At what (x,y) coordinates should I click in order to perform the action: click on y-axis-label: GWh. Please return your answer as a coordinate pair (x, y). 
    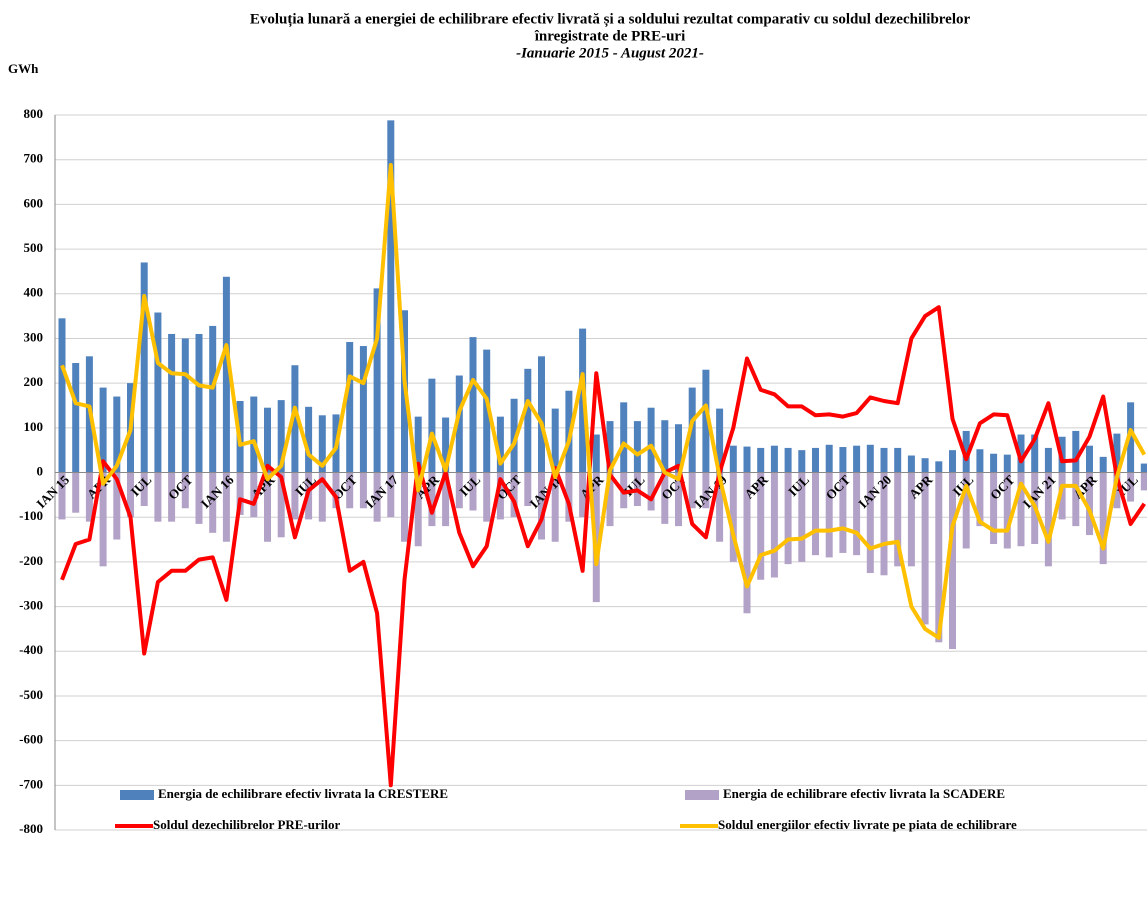
    Looking at the image, I should click on (23, 68).